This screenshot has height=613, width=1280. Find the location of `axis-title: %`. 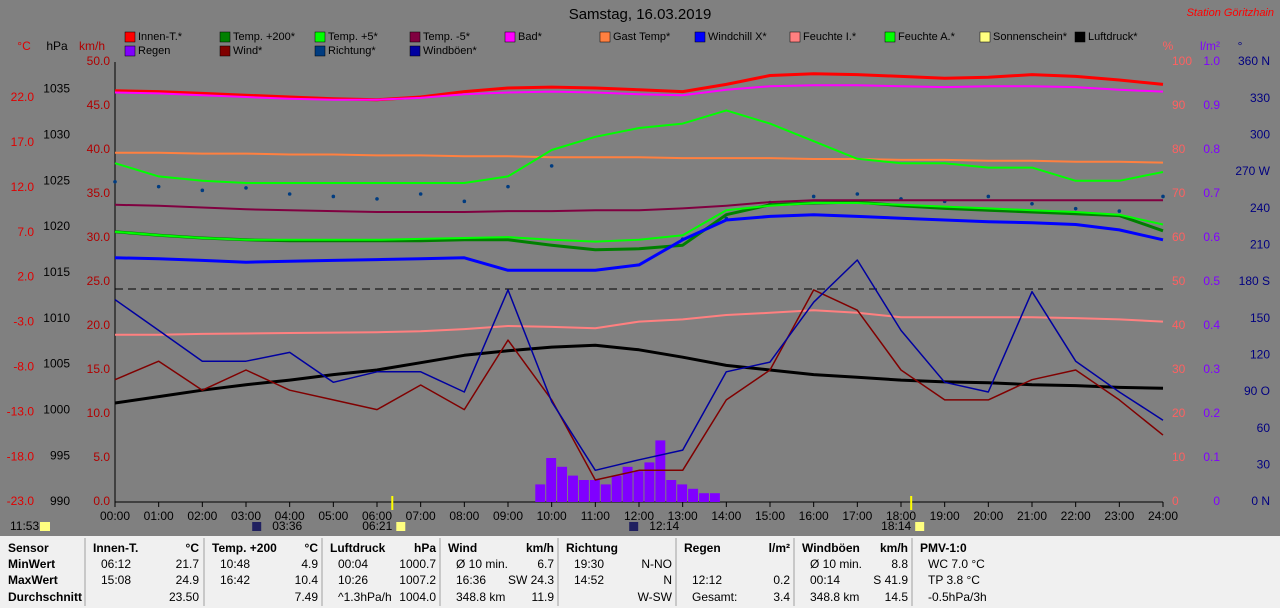

axis-title: % is located at coordinates (1168, 46).